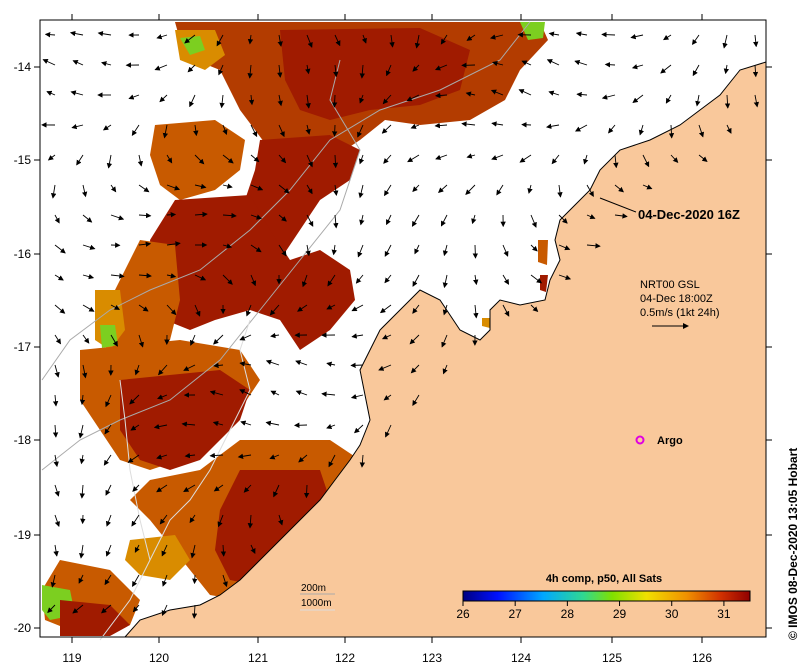 Image resolution: width=809 pixels, height=672 pixels. What do you see at coordinates (793, 544) in the screenshot?
I see `credit-text: © IMOS 08-Dec-2020 13:05 Hobart` at bounding box center [793, 544].